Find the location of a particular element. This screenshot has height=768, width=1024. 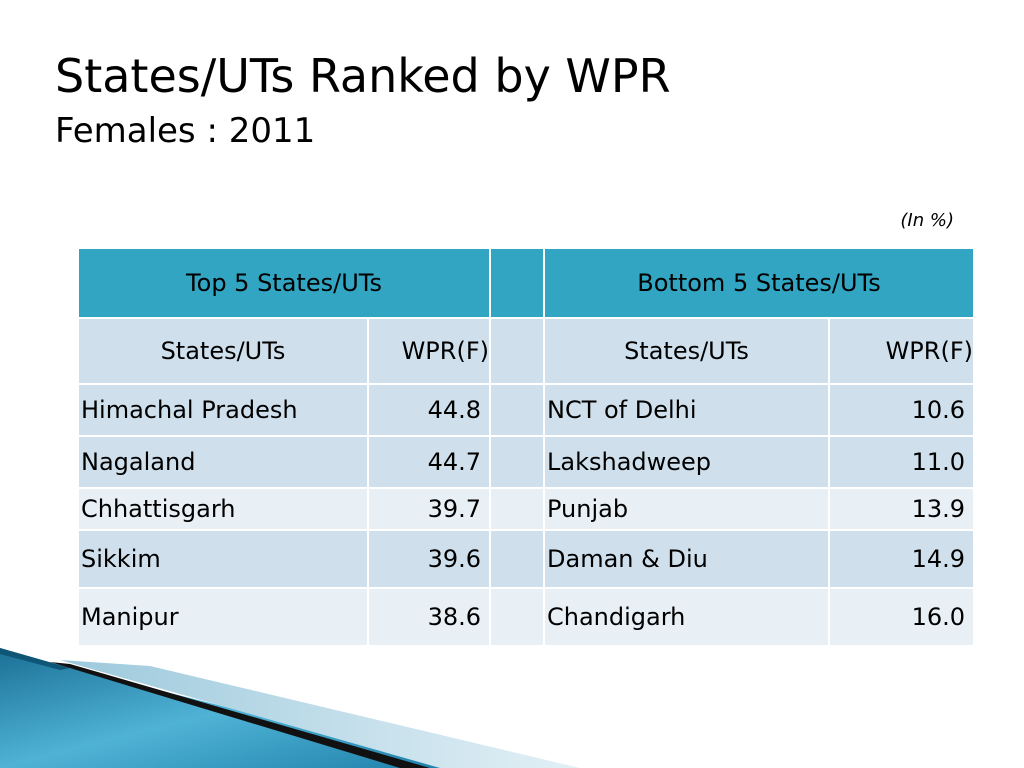

table-row: Sikkim 39.6 Daman & Diu 14.9 is located at coordinates (526, 559).